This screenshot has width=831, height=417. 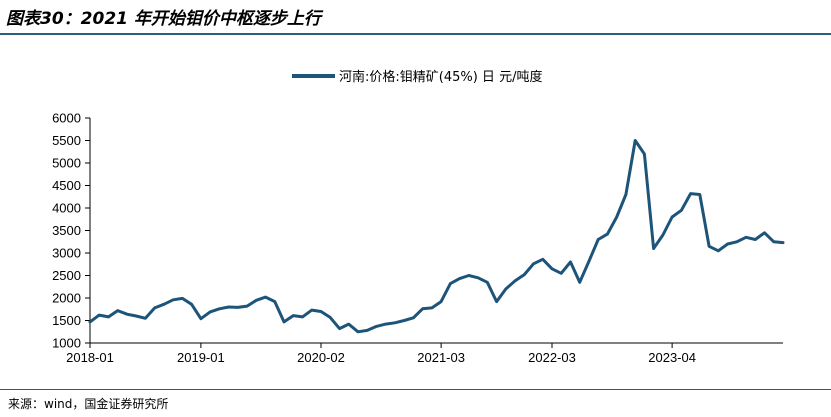 What do you see at coordinates (163, 19) in the screenshot?
I see `figure-title: 图表30：2021 年开始钼价中枢逐步上行` at bounding box center [163, 19].